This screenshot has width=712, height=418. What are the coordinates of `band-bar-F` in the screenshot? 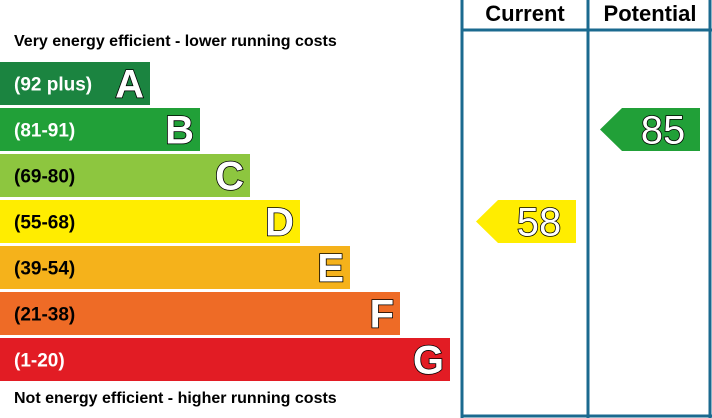 It's located at (200, 313).